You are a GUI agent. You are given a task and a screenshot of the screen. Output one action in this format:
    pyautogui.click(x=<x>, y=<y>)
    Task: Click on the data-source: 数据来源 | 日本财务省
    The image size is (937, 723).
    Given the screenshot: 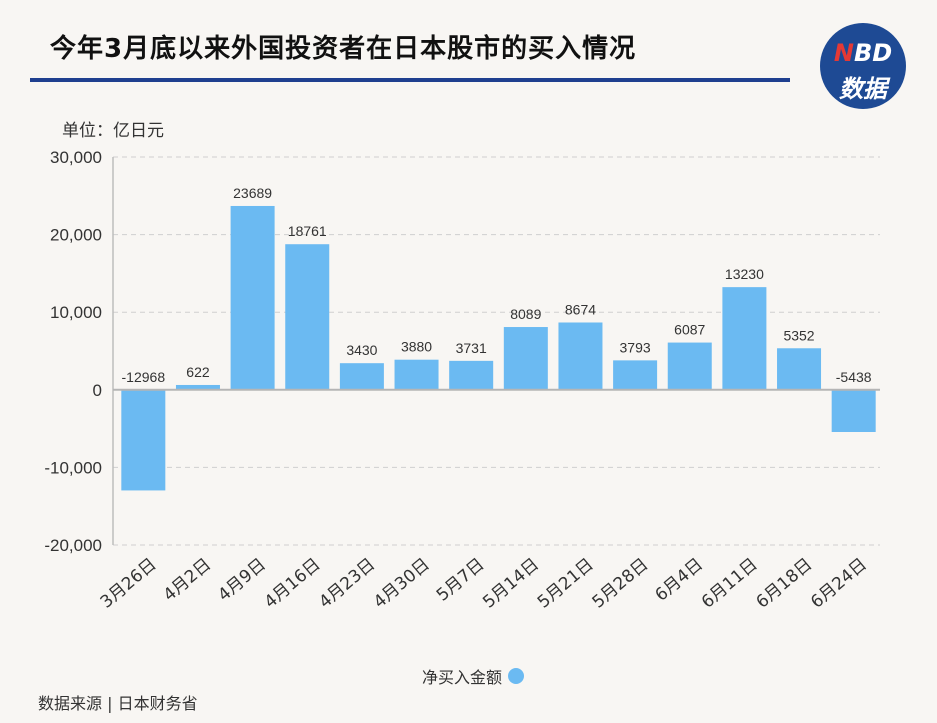 What is the action you would take?
    pyautogui.click(x=118, y=703)
    